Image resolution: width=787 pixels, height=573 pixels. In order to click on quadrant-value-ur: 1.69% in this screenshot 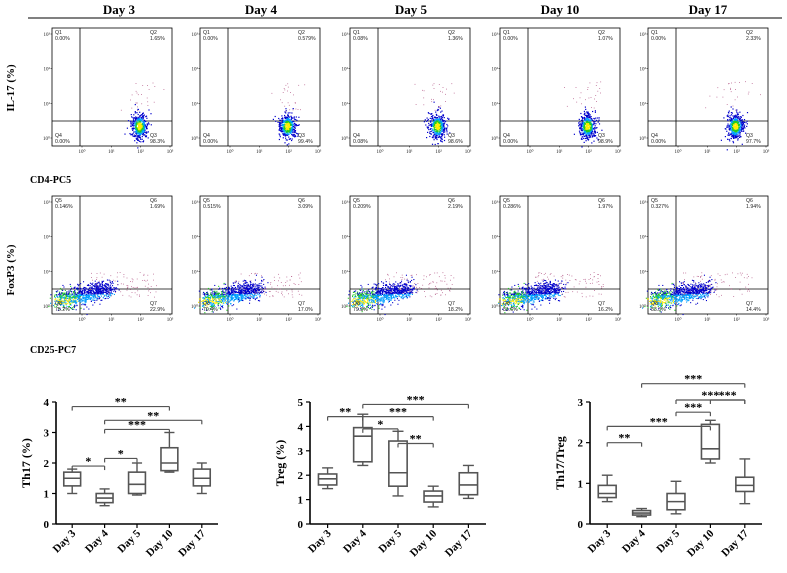, I will do `click(157, 207)`.